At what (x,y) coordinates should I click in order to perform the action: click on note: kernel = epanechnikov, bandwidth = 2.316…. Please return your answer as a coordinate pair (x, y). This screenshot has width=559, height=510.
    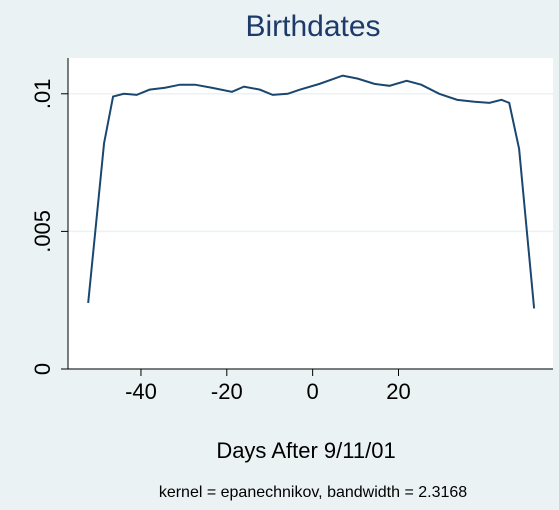
    Looking at the image, I should click on (313, 492).